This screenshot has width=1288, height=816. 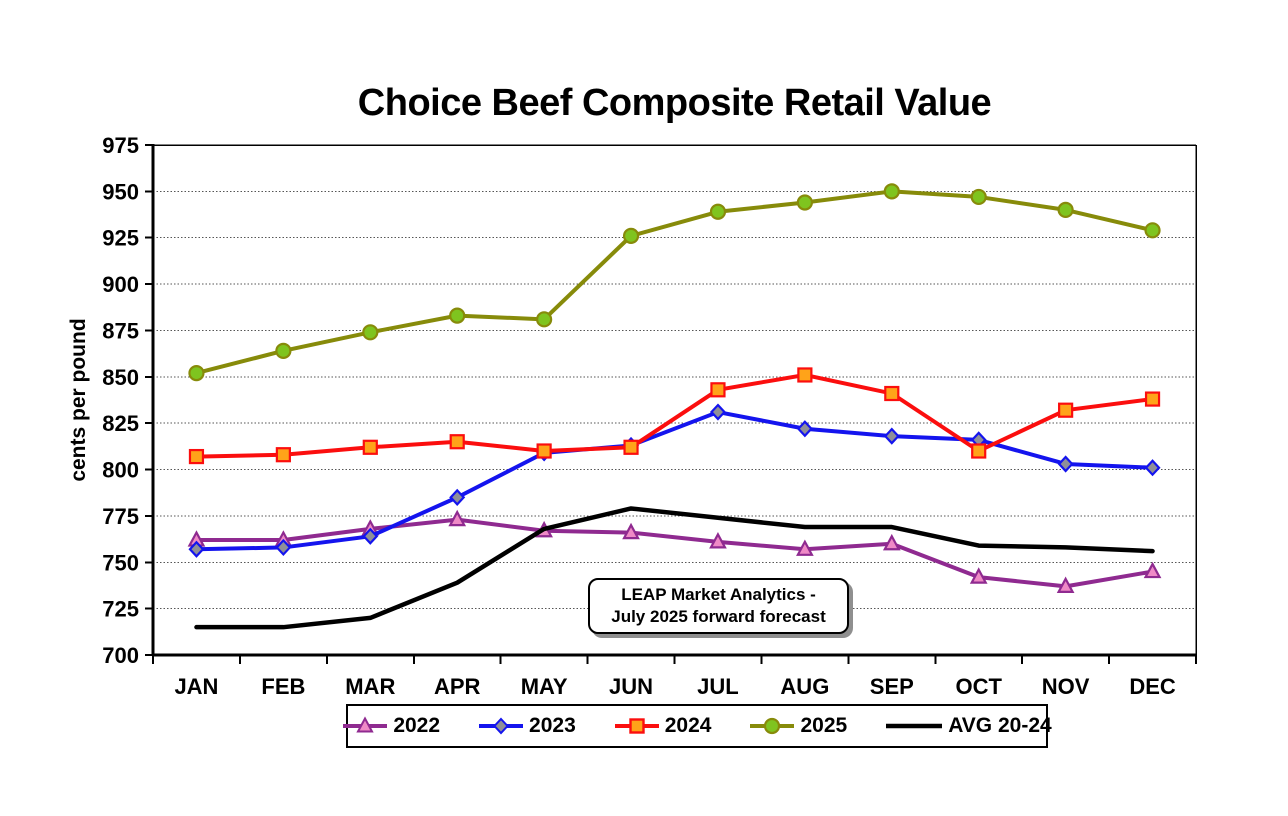 I want to click on x-tick-label-oct: OCT, so click(x=978, y=686).